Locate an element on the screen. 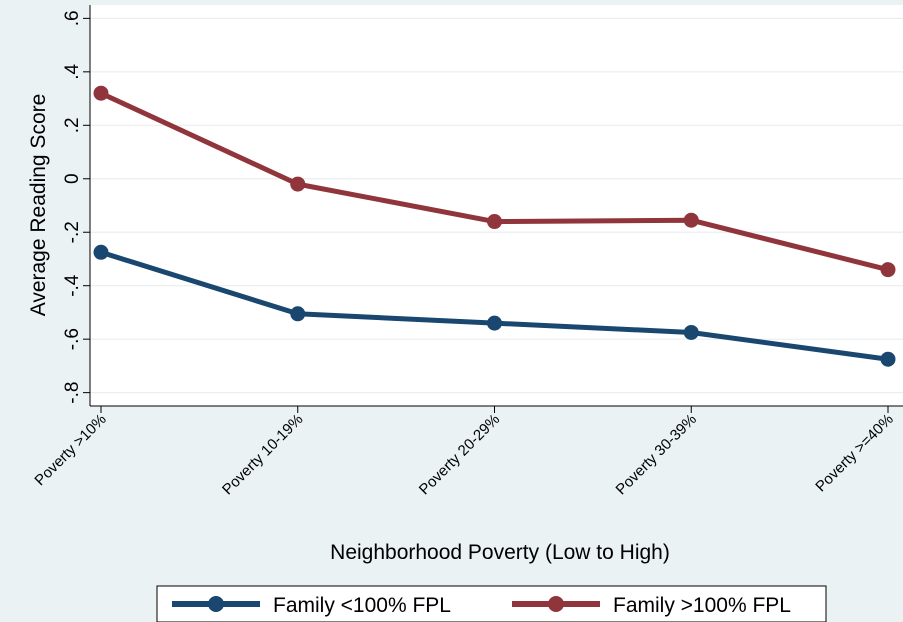  x-tick-label: Poverty 30-39% is located at coordinates (656, 454).